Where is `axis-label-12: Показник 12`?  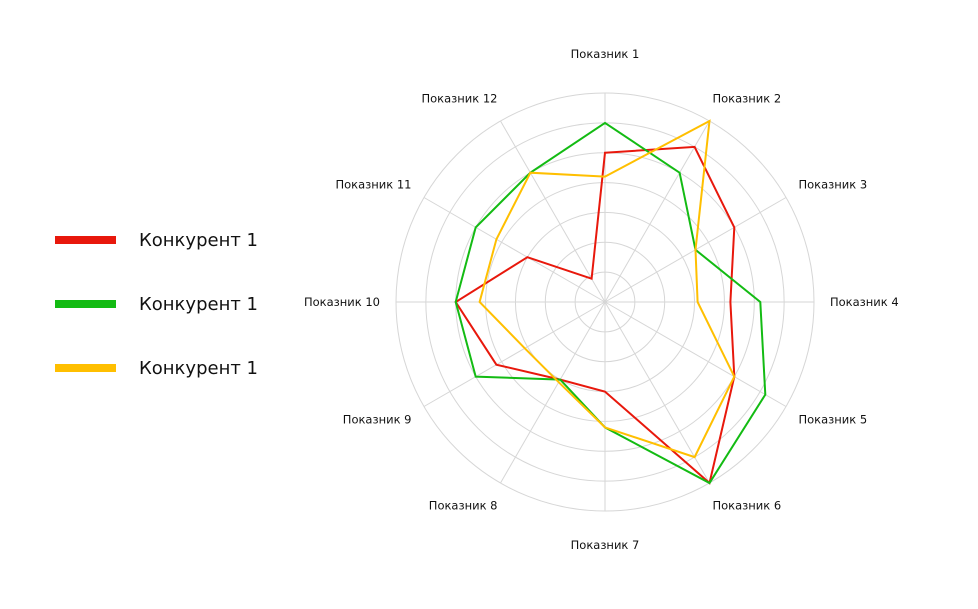 axis-label-12: Показник 12 is located at coordinates (459, 99).